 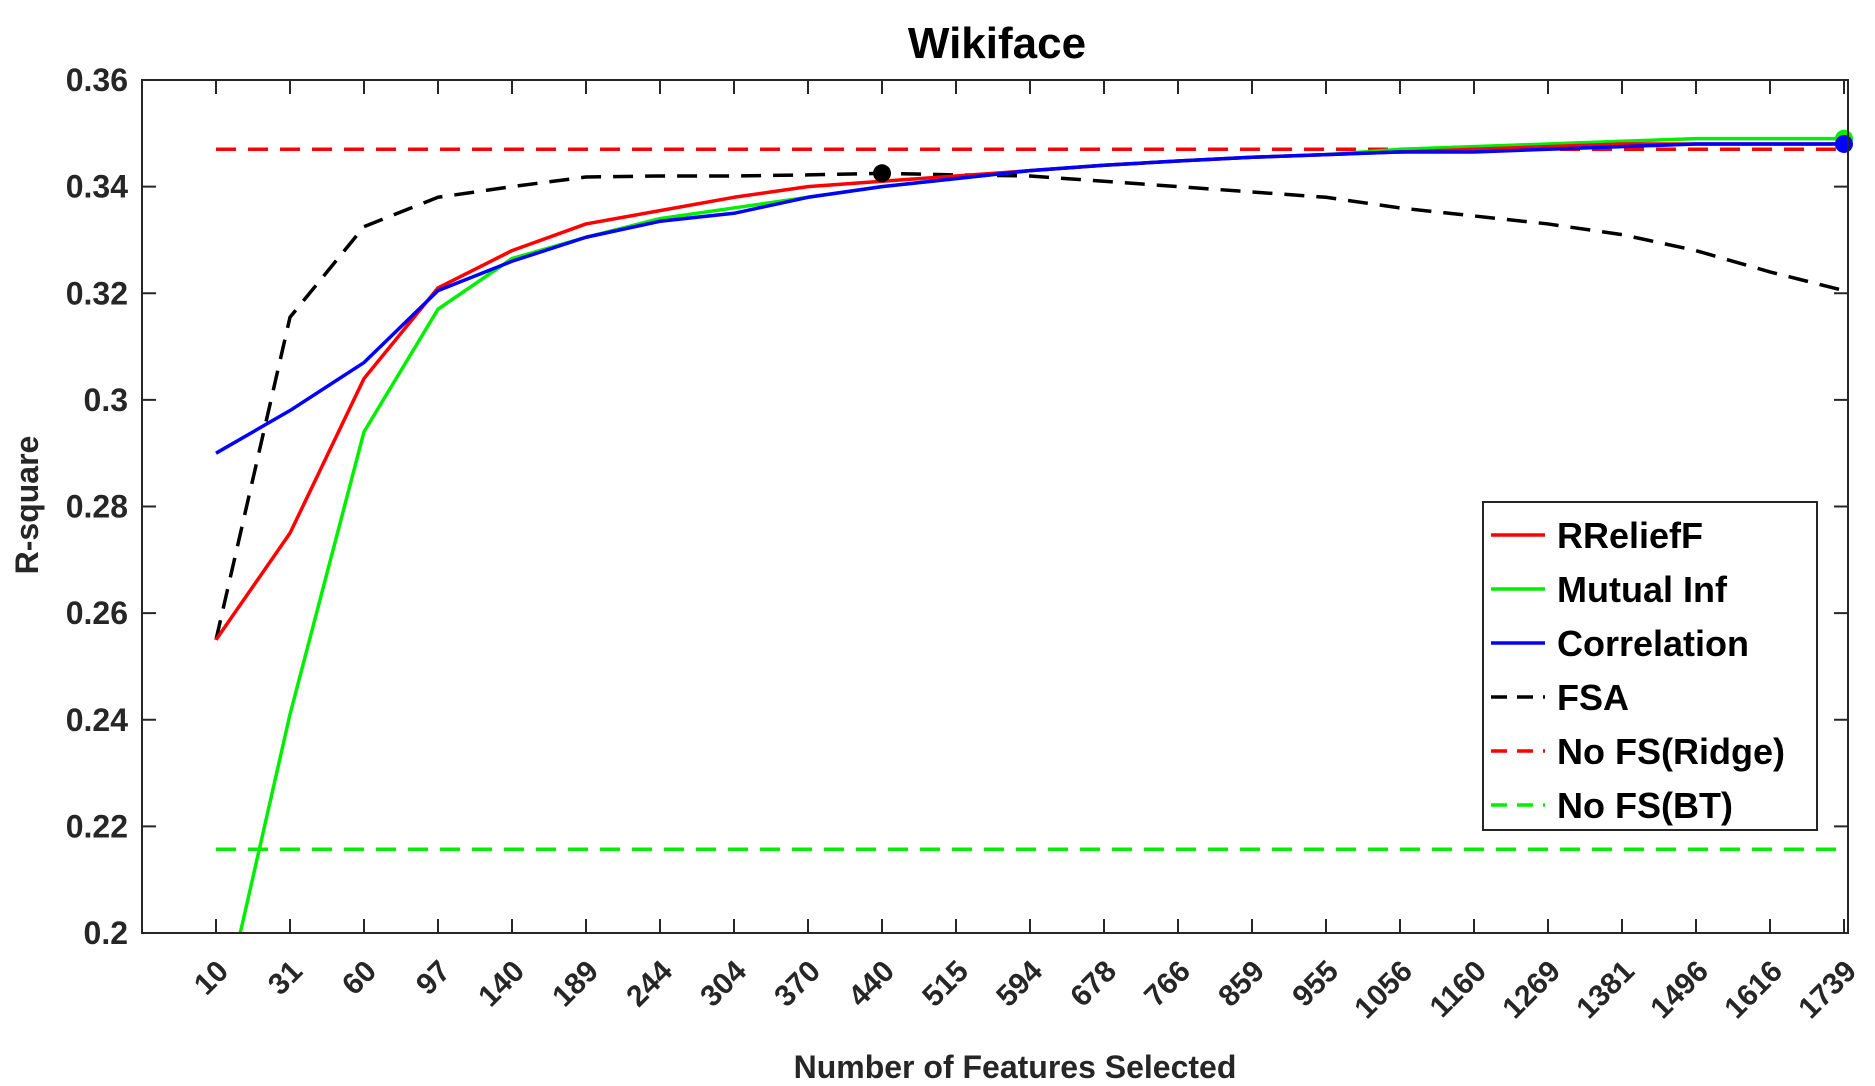 I want to click on x-tick-label: 678, so click(x=1093, y=984).